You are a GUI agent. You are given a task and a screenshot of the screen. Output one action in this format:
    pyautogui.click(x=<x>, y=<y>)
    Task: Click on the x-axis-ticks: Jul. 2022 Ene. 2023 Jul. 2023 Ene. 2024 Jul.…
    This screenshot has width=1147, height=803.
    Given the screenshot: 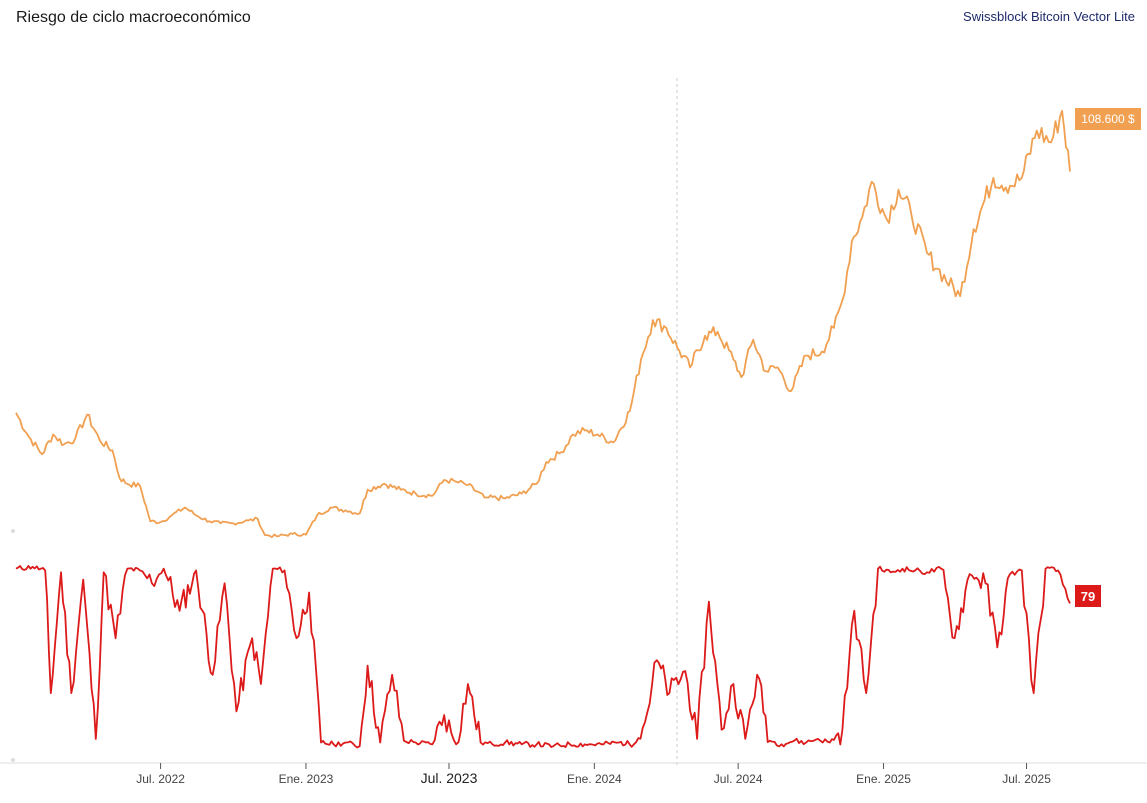 What is the action you would take?
    pyautogui.click(x=593, y=774)
    